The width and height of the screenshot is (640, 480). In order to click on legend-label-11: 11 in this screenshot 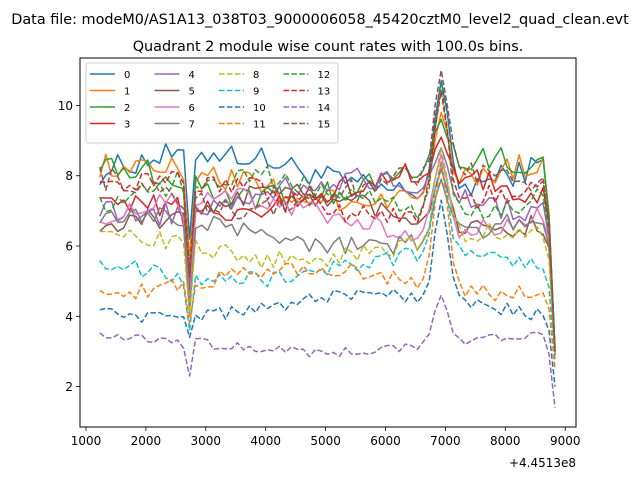, I will do `click(259, 124)`.